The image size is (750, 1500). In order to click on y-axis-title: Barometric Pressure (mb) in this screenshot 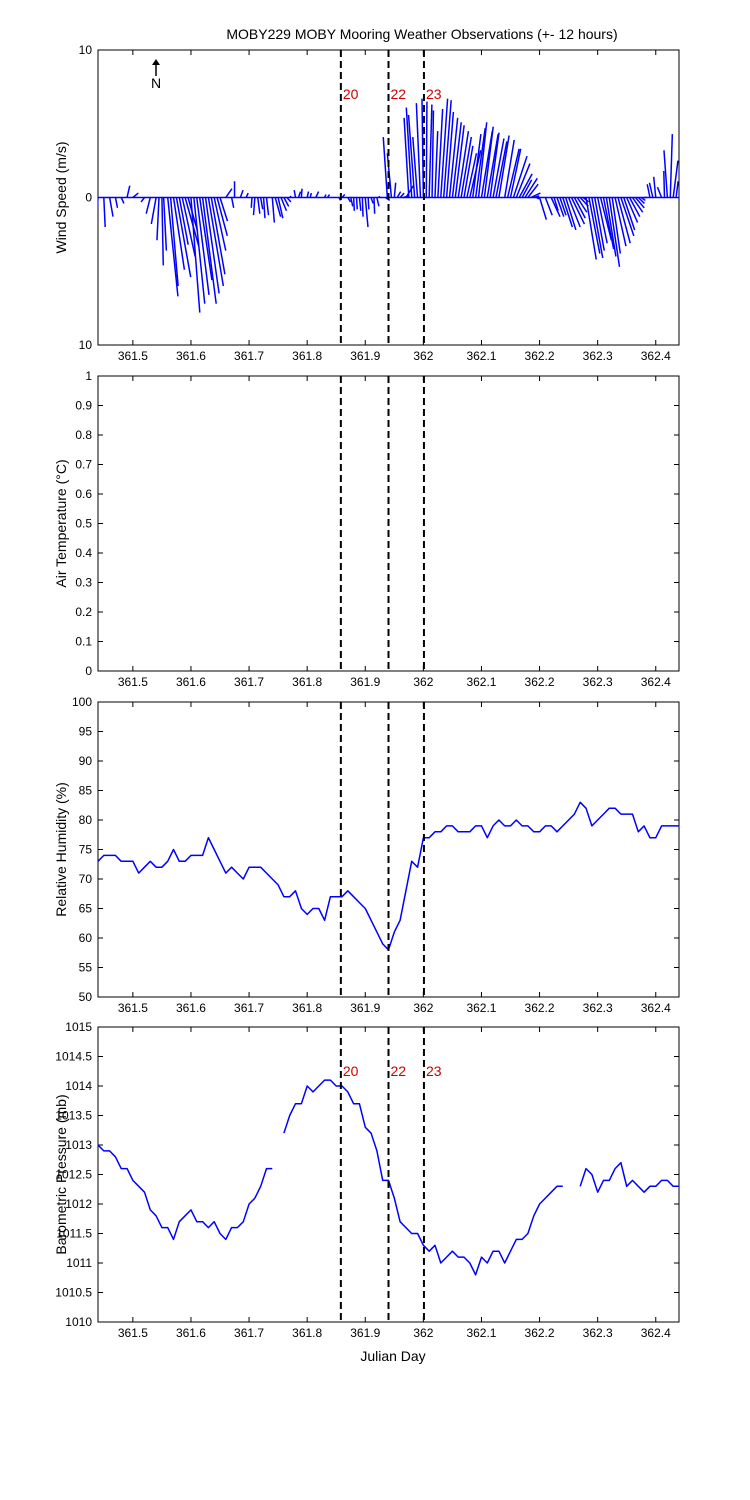, I will do `click(61, 1174)`.